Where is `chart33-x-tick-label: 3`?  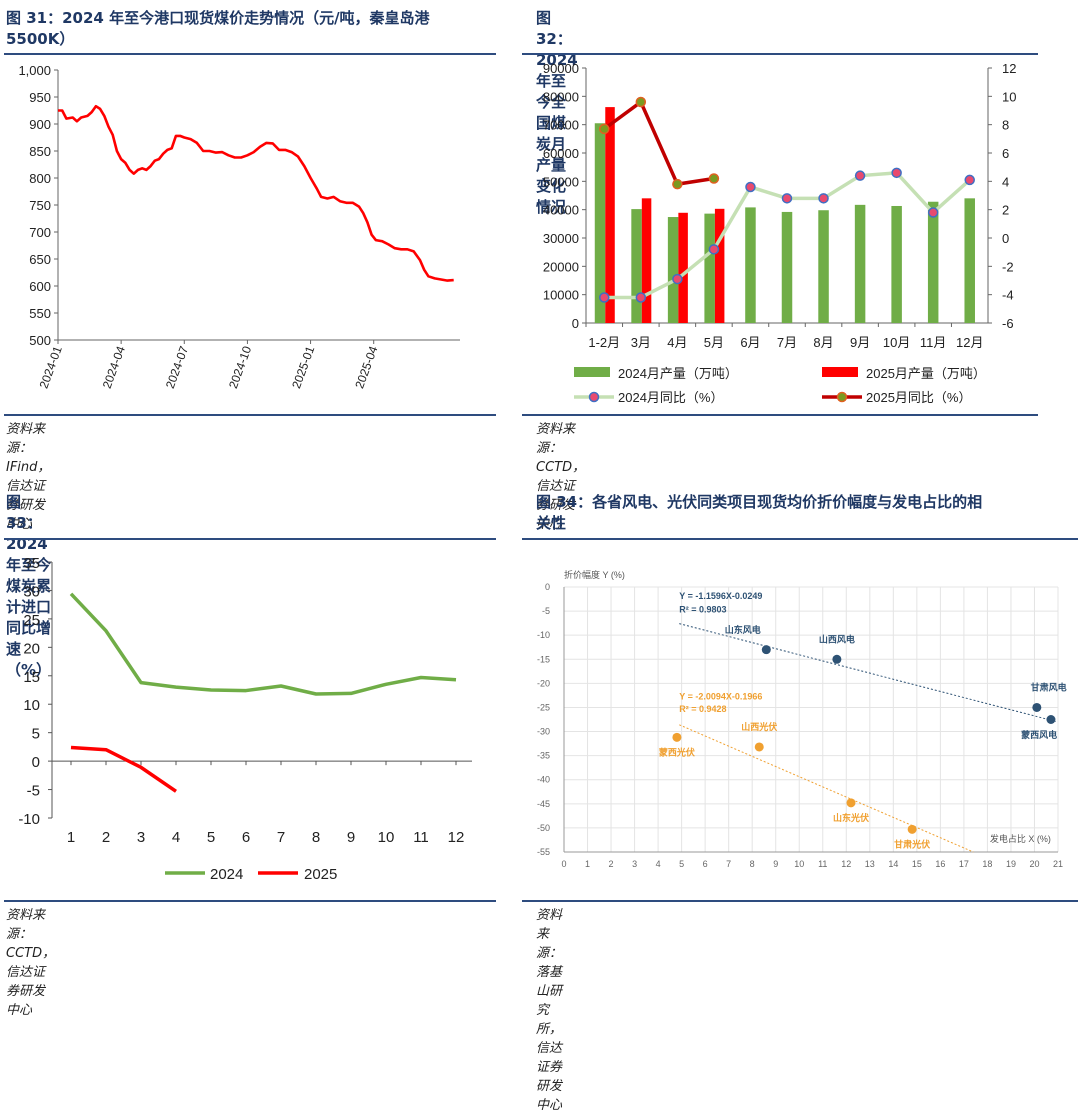
chart33-x-tick-label: 3 is located at coordinates (141, 837).